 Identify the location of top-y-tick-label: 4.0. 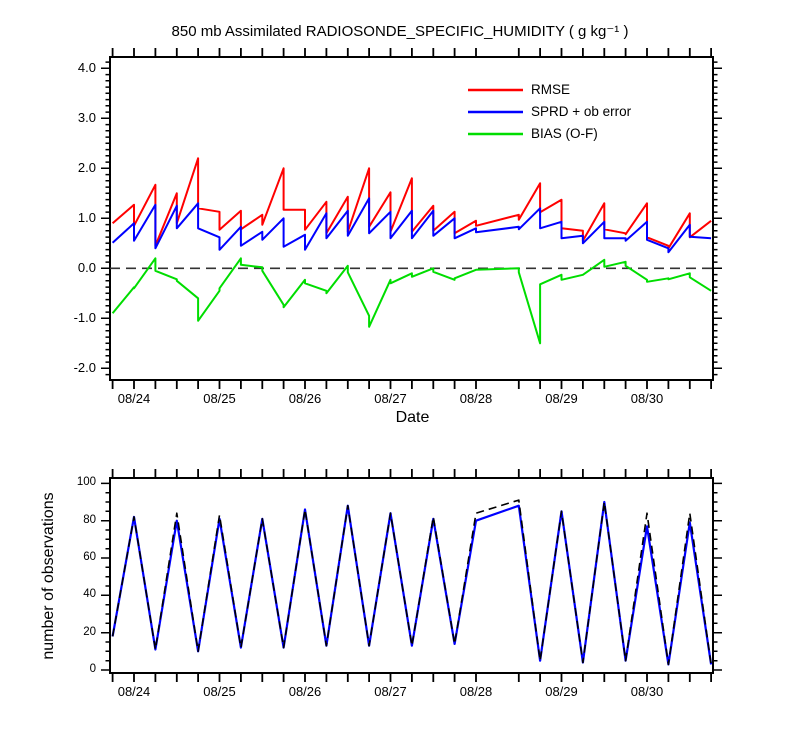
(86, 67).